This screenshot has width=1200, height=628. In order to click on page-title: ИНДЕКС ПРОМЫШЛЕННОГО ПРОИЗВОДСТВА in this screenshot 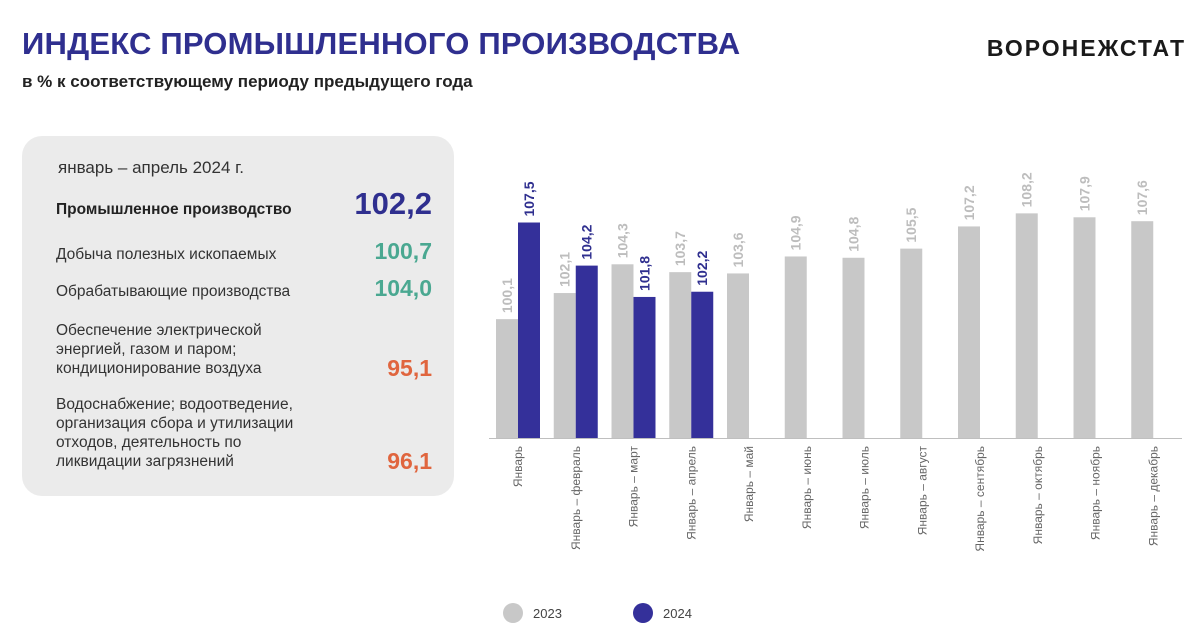, I will do `click(381, 43)`.